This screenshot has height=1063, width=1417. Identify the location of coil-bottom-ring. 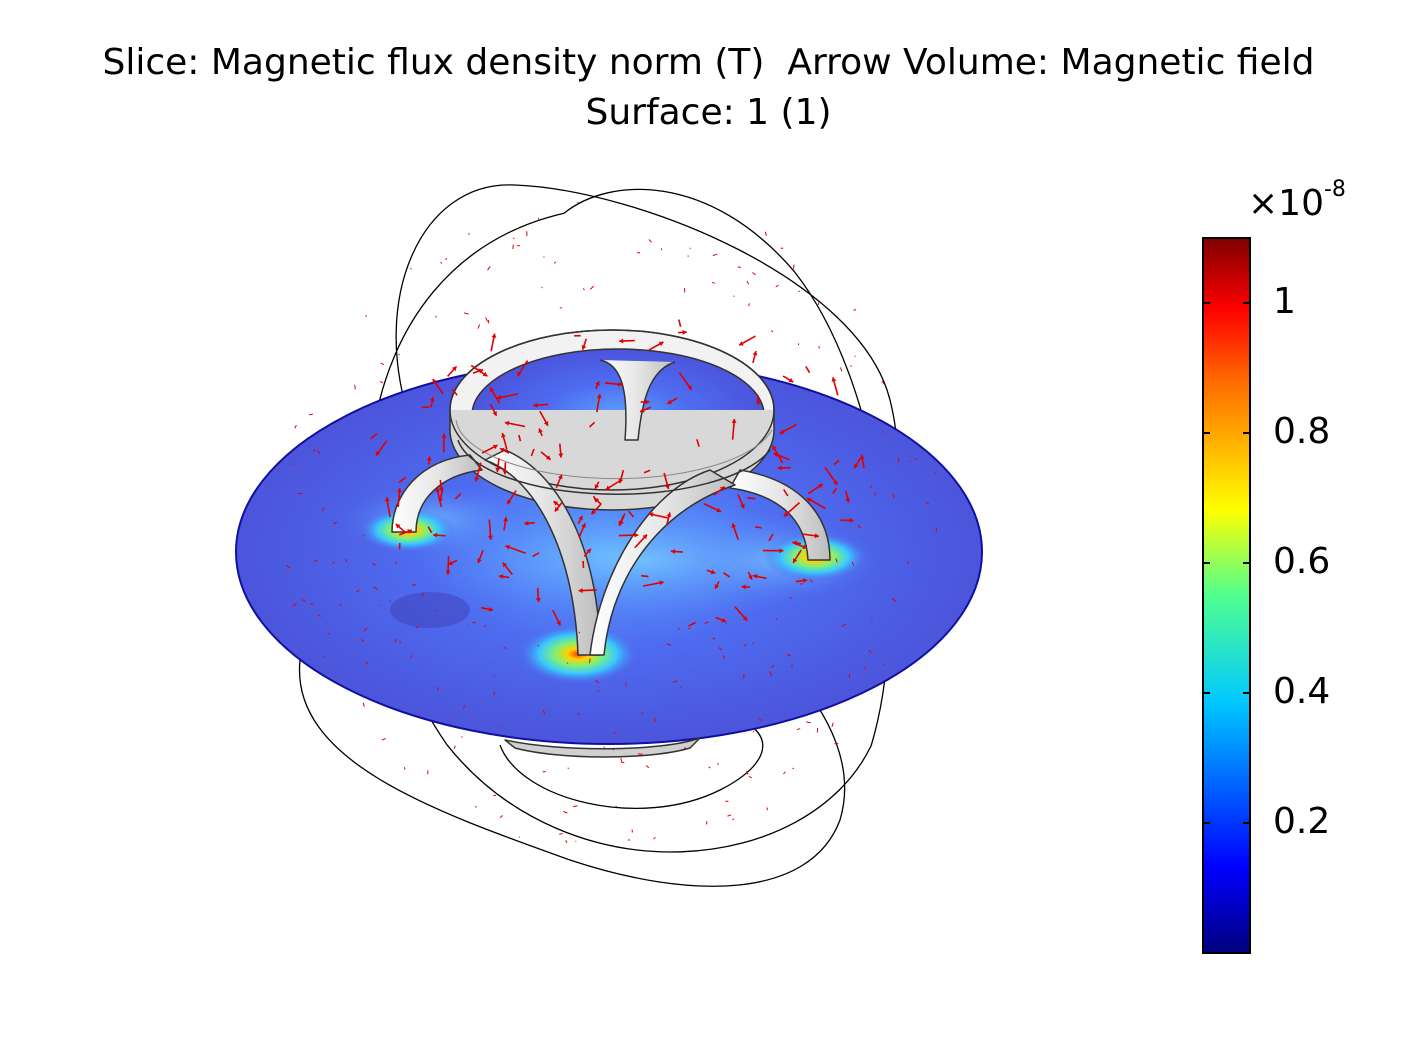
(602, 747).